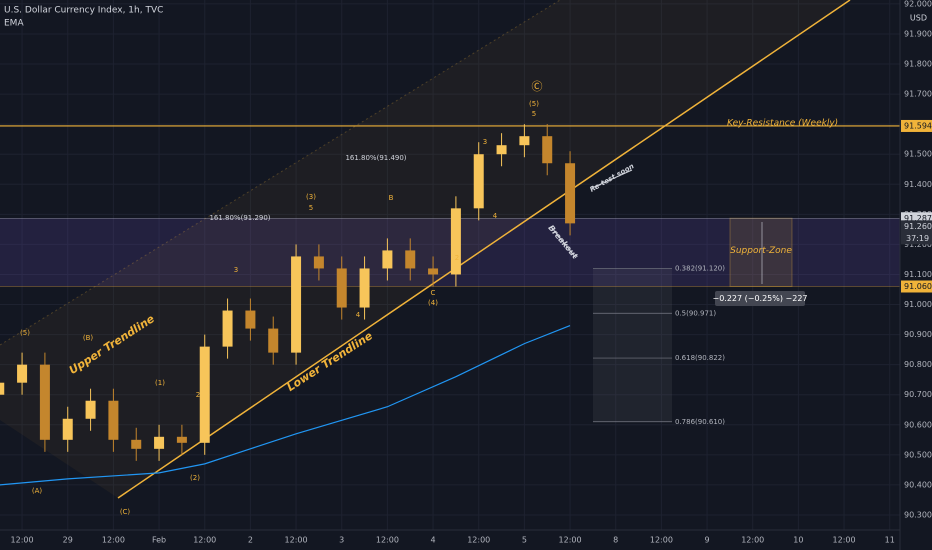 This screenshot has width=932, height=550. Describe the element at coordinates (37, 491) in the screenshot. I see `annotation: (A)` at that location.